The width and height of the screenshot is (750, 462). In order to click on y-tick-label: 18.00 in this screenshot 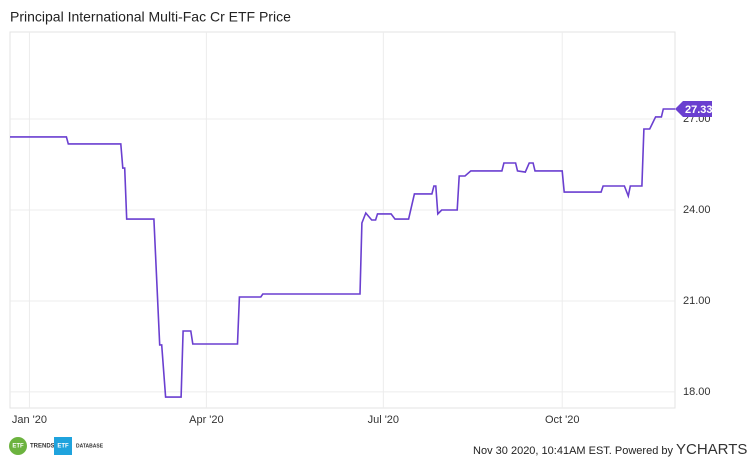, I will do `click(697, 392)`.